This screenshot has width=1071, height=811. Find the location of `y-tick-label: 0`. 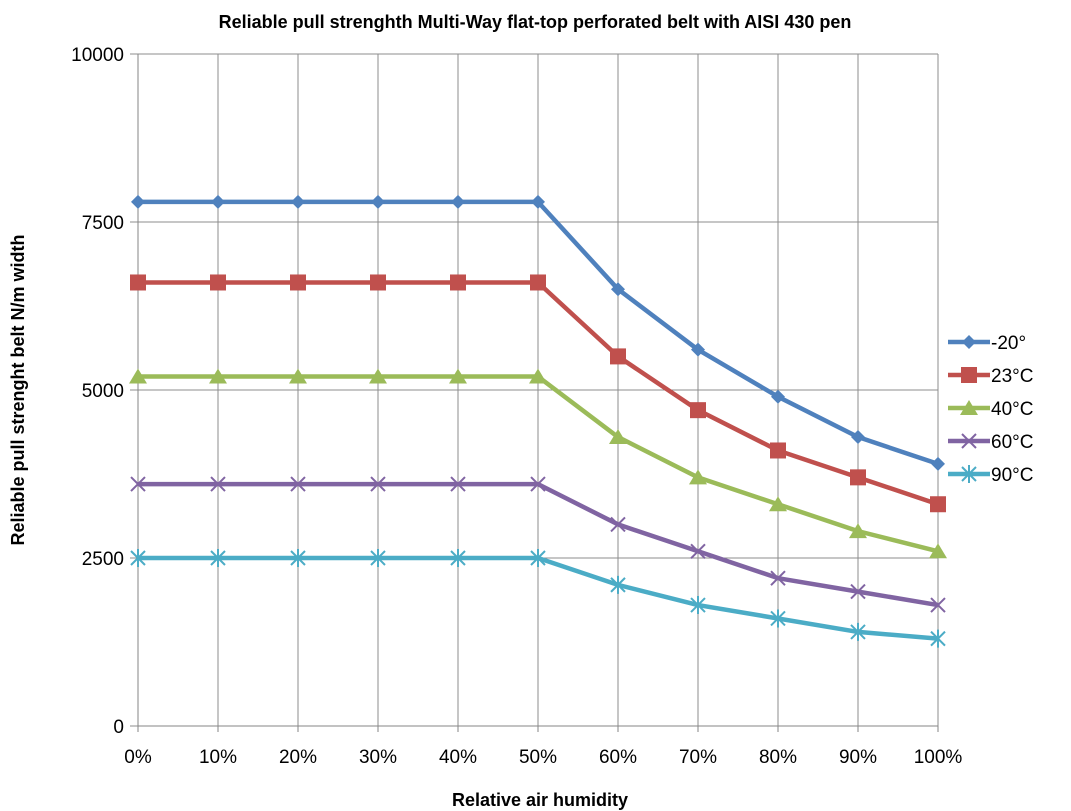

y-tick-label: 0 is located at coordinates (118, 727).